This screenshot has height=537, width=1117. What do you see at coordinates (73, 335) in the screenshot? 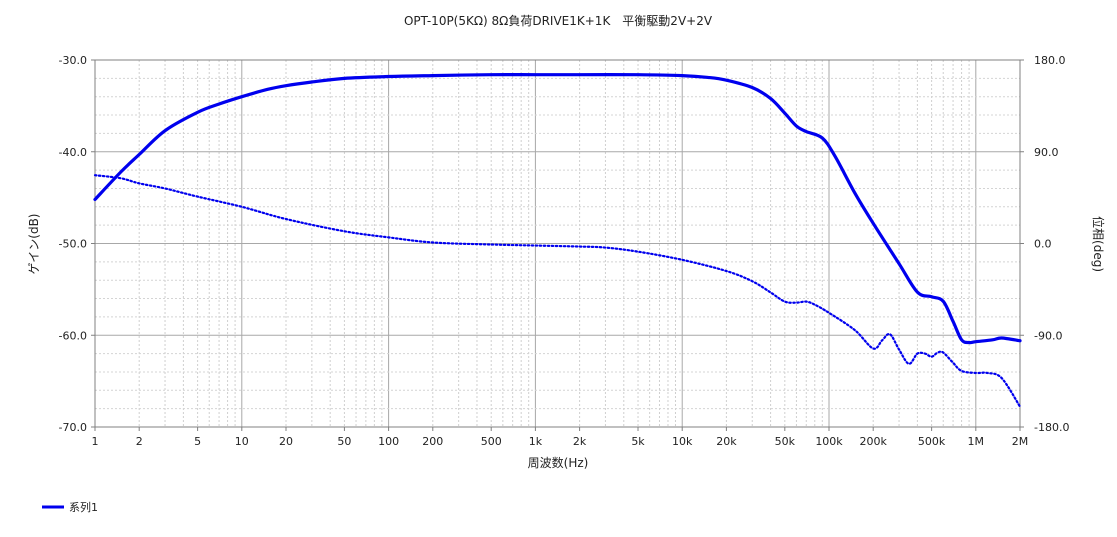
I see `y-tick-label: -60.0` at bounding box center [73, 335].